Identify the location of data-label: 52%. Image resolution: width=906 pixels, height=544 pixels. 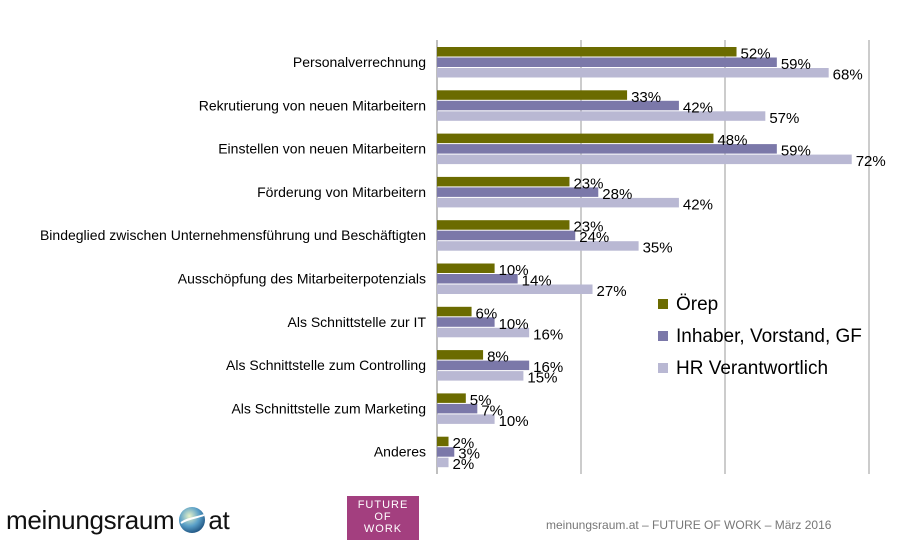
(756, 54).